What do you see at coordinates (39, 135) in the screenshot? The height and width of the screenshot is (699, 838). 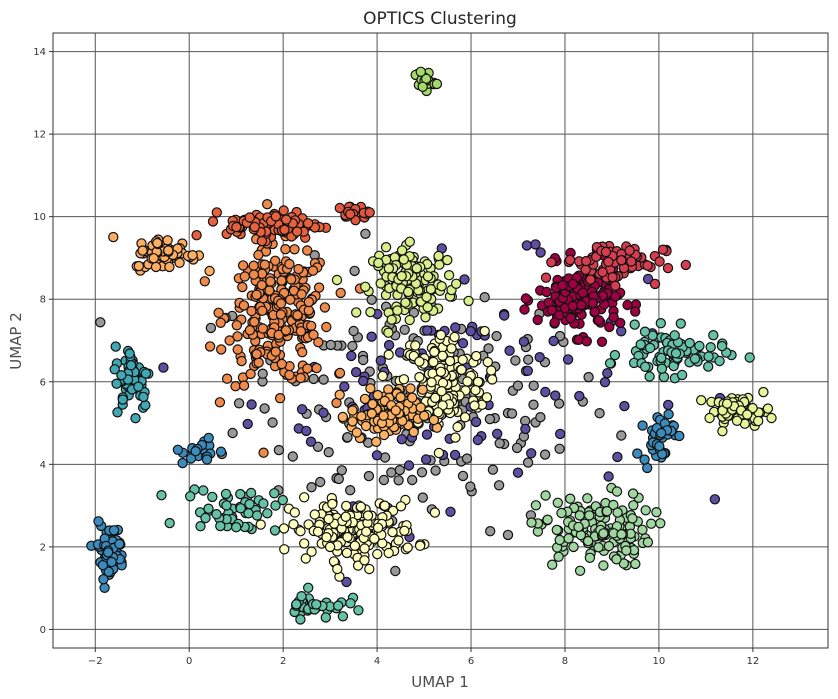 I see `y-tick-label: 12` at bounding box center [39, 135].